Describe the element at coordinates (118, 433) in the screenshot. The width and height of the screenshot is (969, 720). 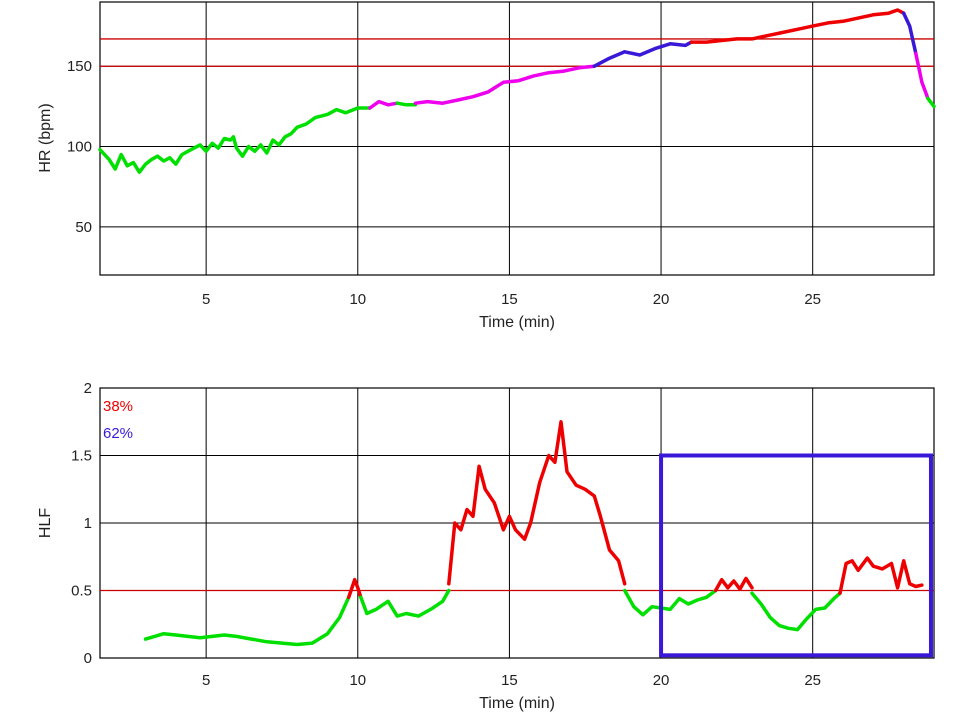
I see `hlf-blue-percentage-label: 62%` at that location.